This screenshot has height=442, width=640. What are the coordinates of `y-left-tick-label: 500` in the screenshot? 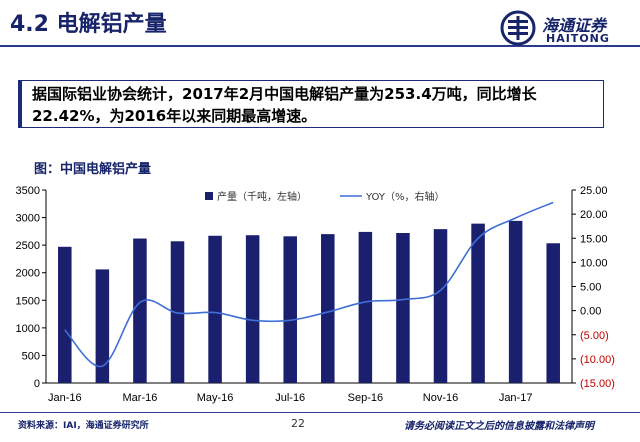 It's located at (31, 356).